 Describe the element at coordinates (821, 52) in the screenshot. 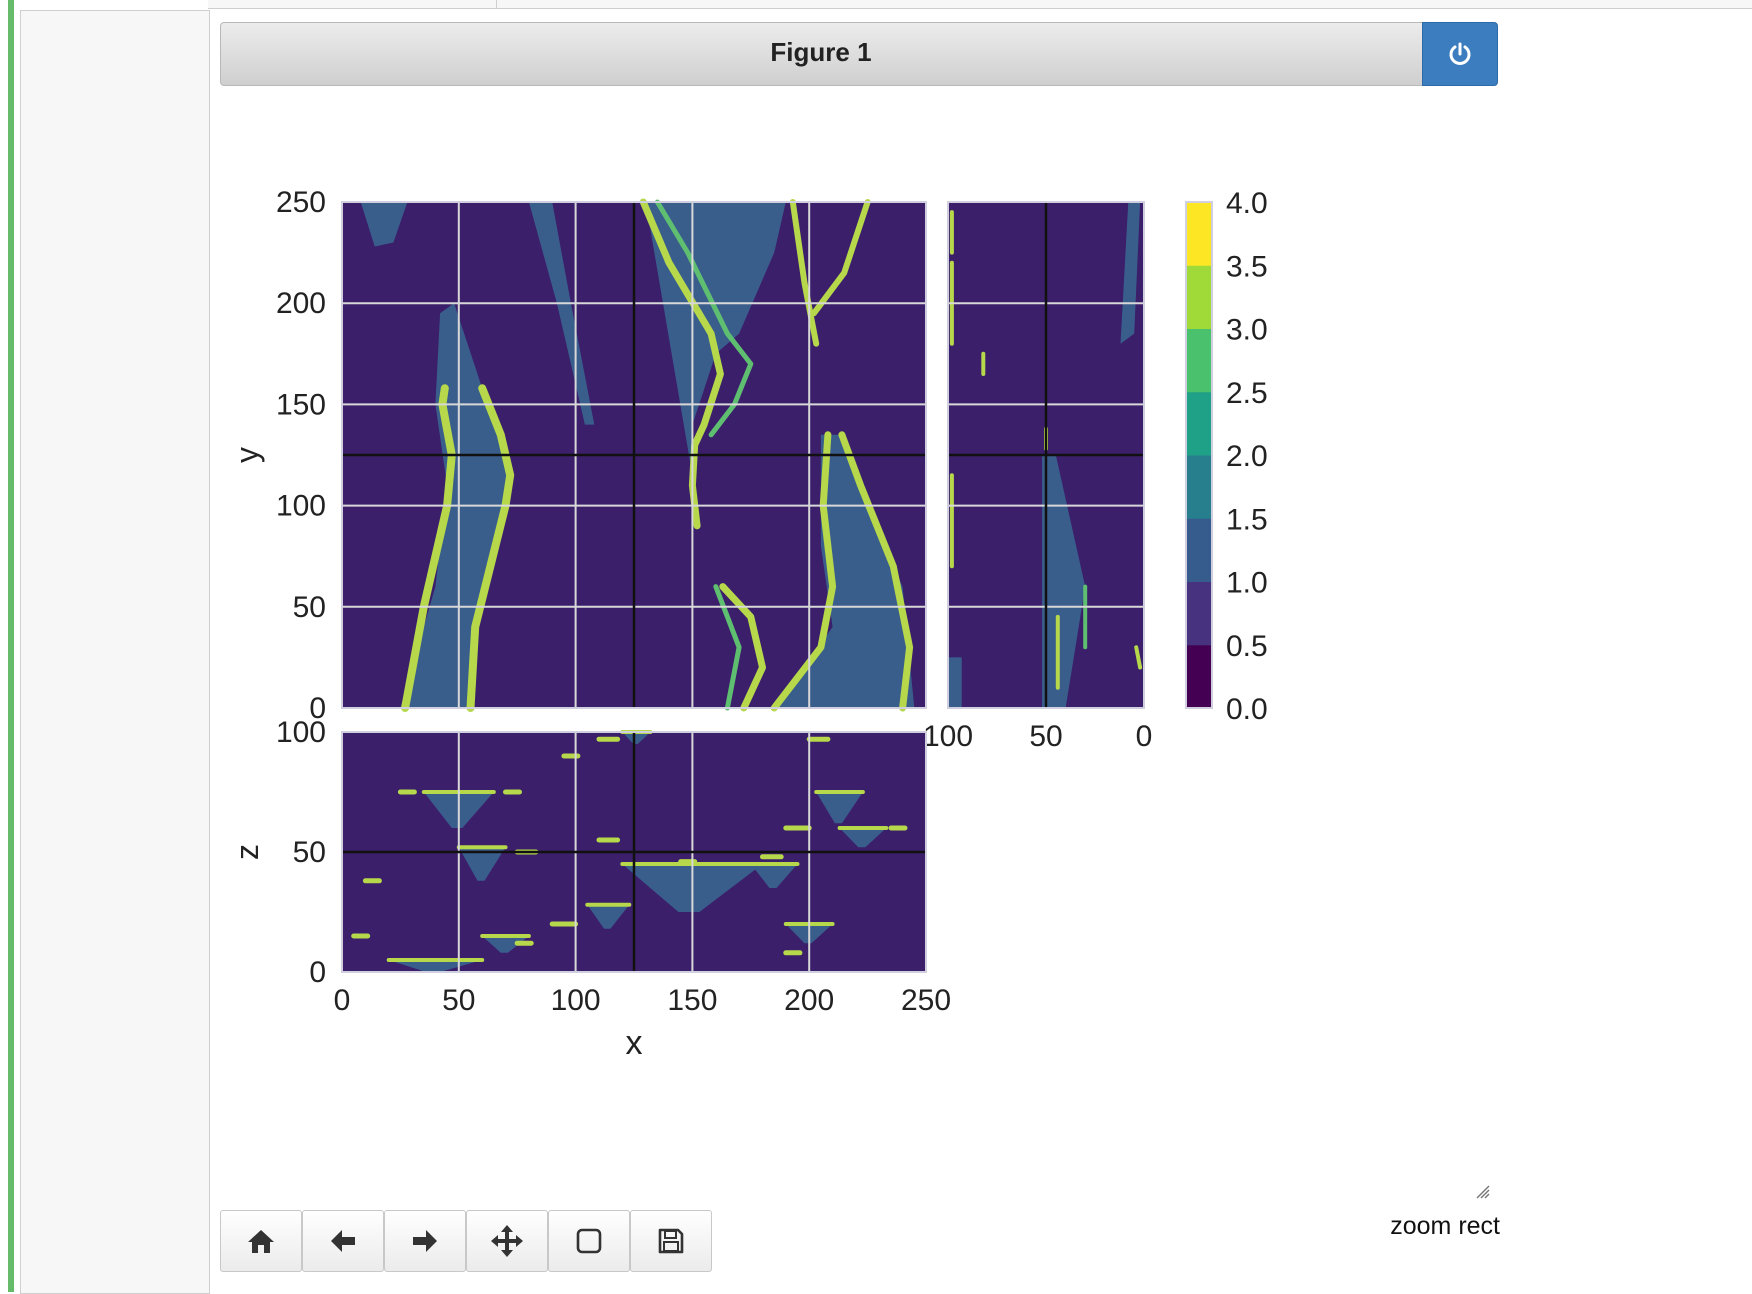

I see `figure-title: Figure 1` at that location.